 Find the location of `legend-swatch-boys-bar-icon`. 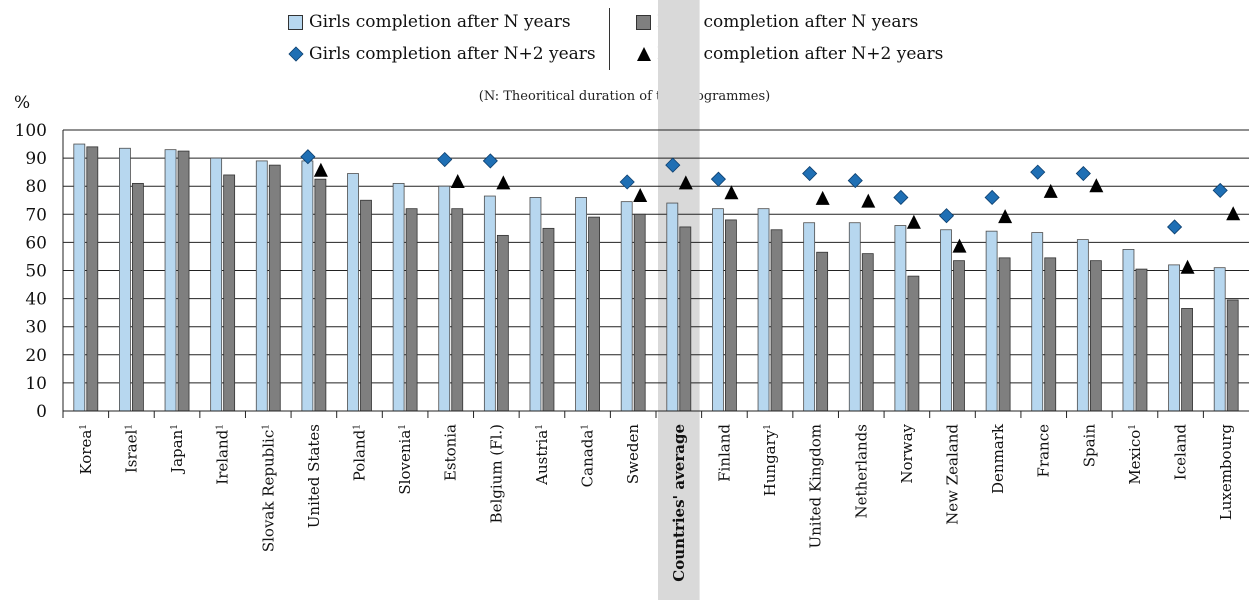

legend-swatch-boys-bar-icon is located at coordinates (643, 22).